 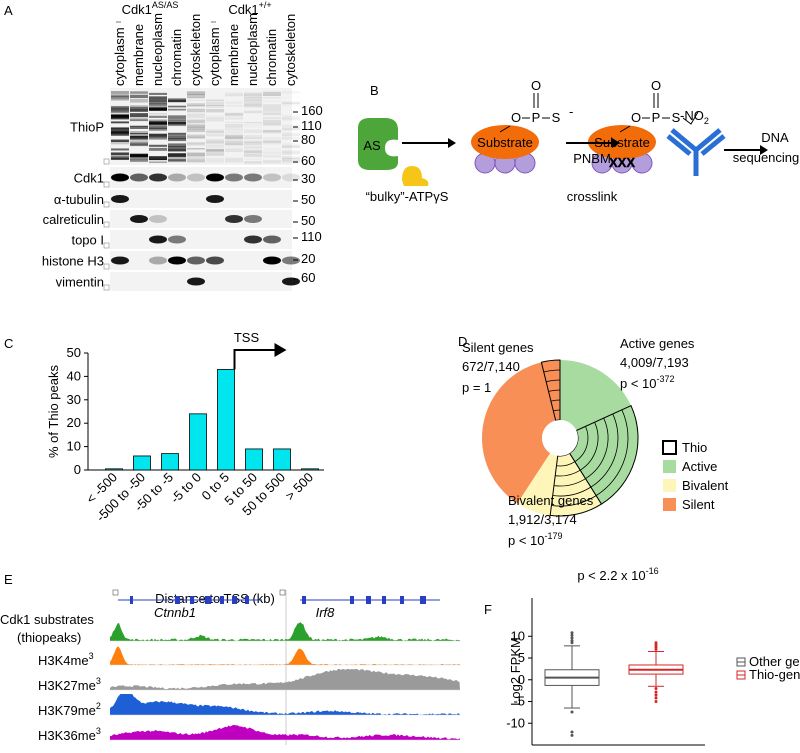 I want to click on pie-slice, so click(x=520, y=432).